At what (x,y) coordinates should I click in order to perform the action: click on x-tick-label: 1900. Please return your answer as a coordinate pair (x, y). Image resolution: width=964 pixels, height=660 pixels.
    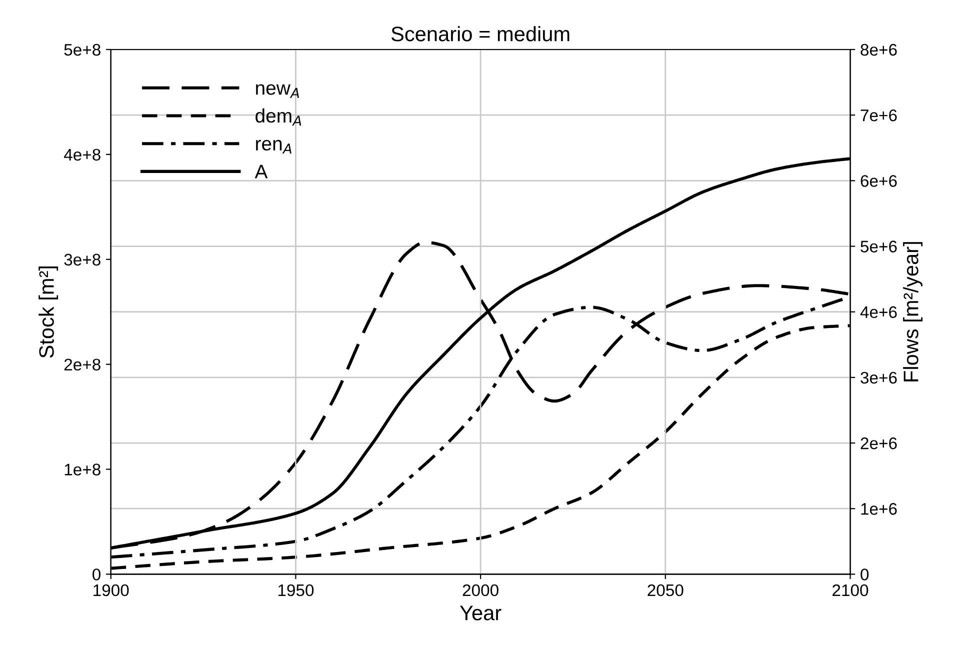
    Looking at the image, I should click on (111, 590).